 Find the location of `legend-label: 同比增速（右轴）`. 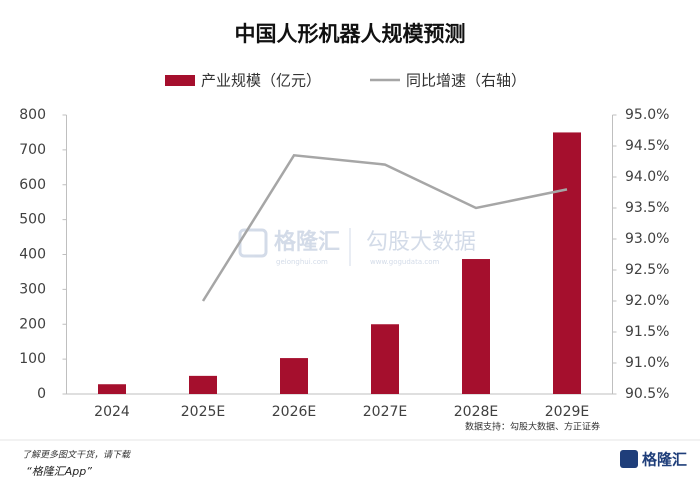

legend-label: 同比增速（右轴） is located at coordinates (466, 81).